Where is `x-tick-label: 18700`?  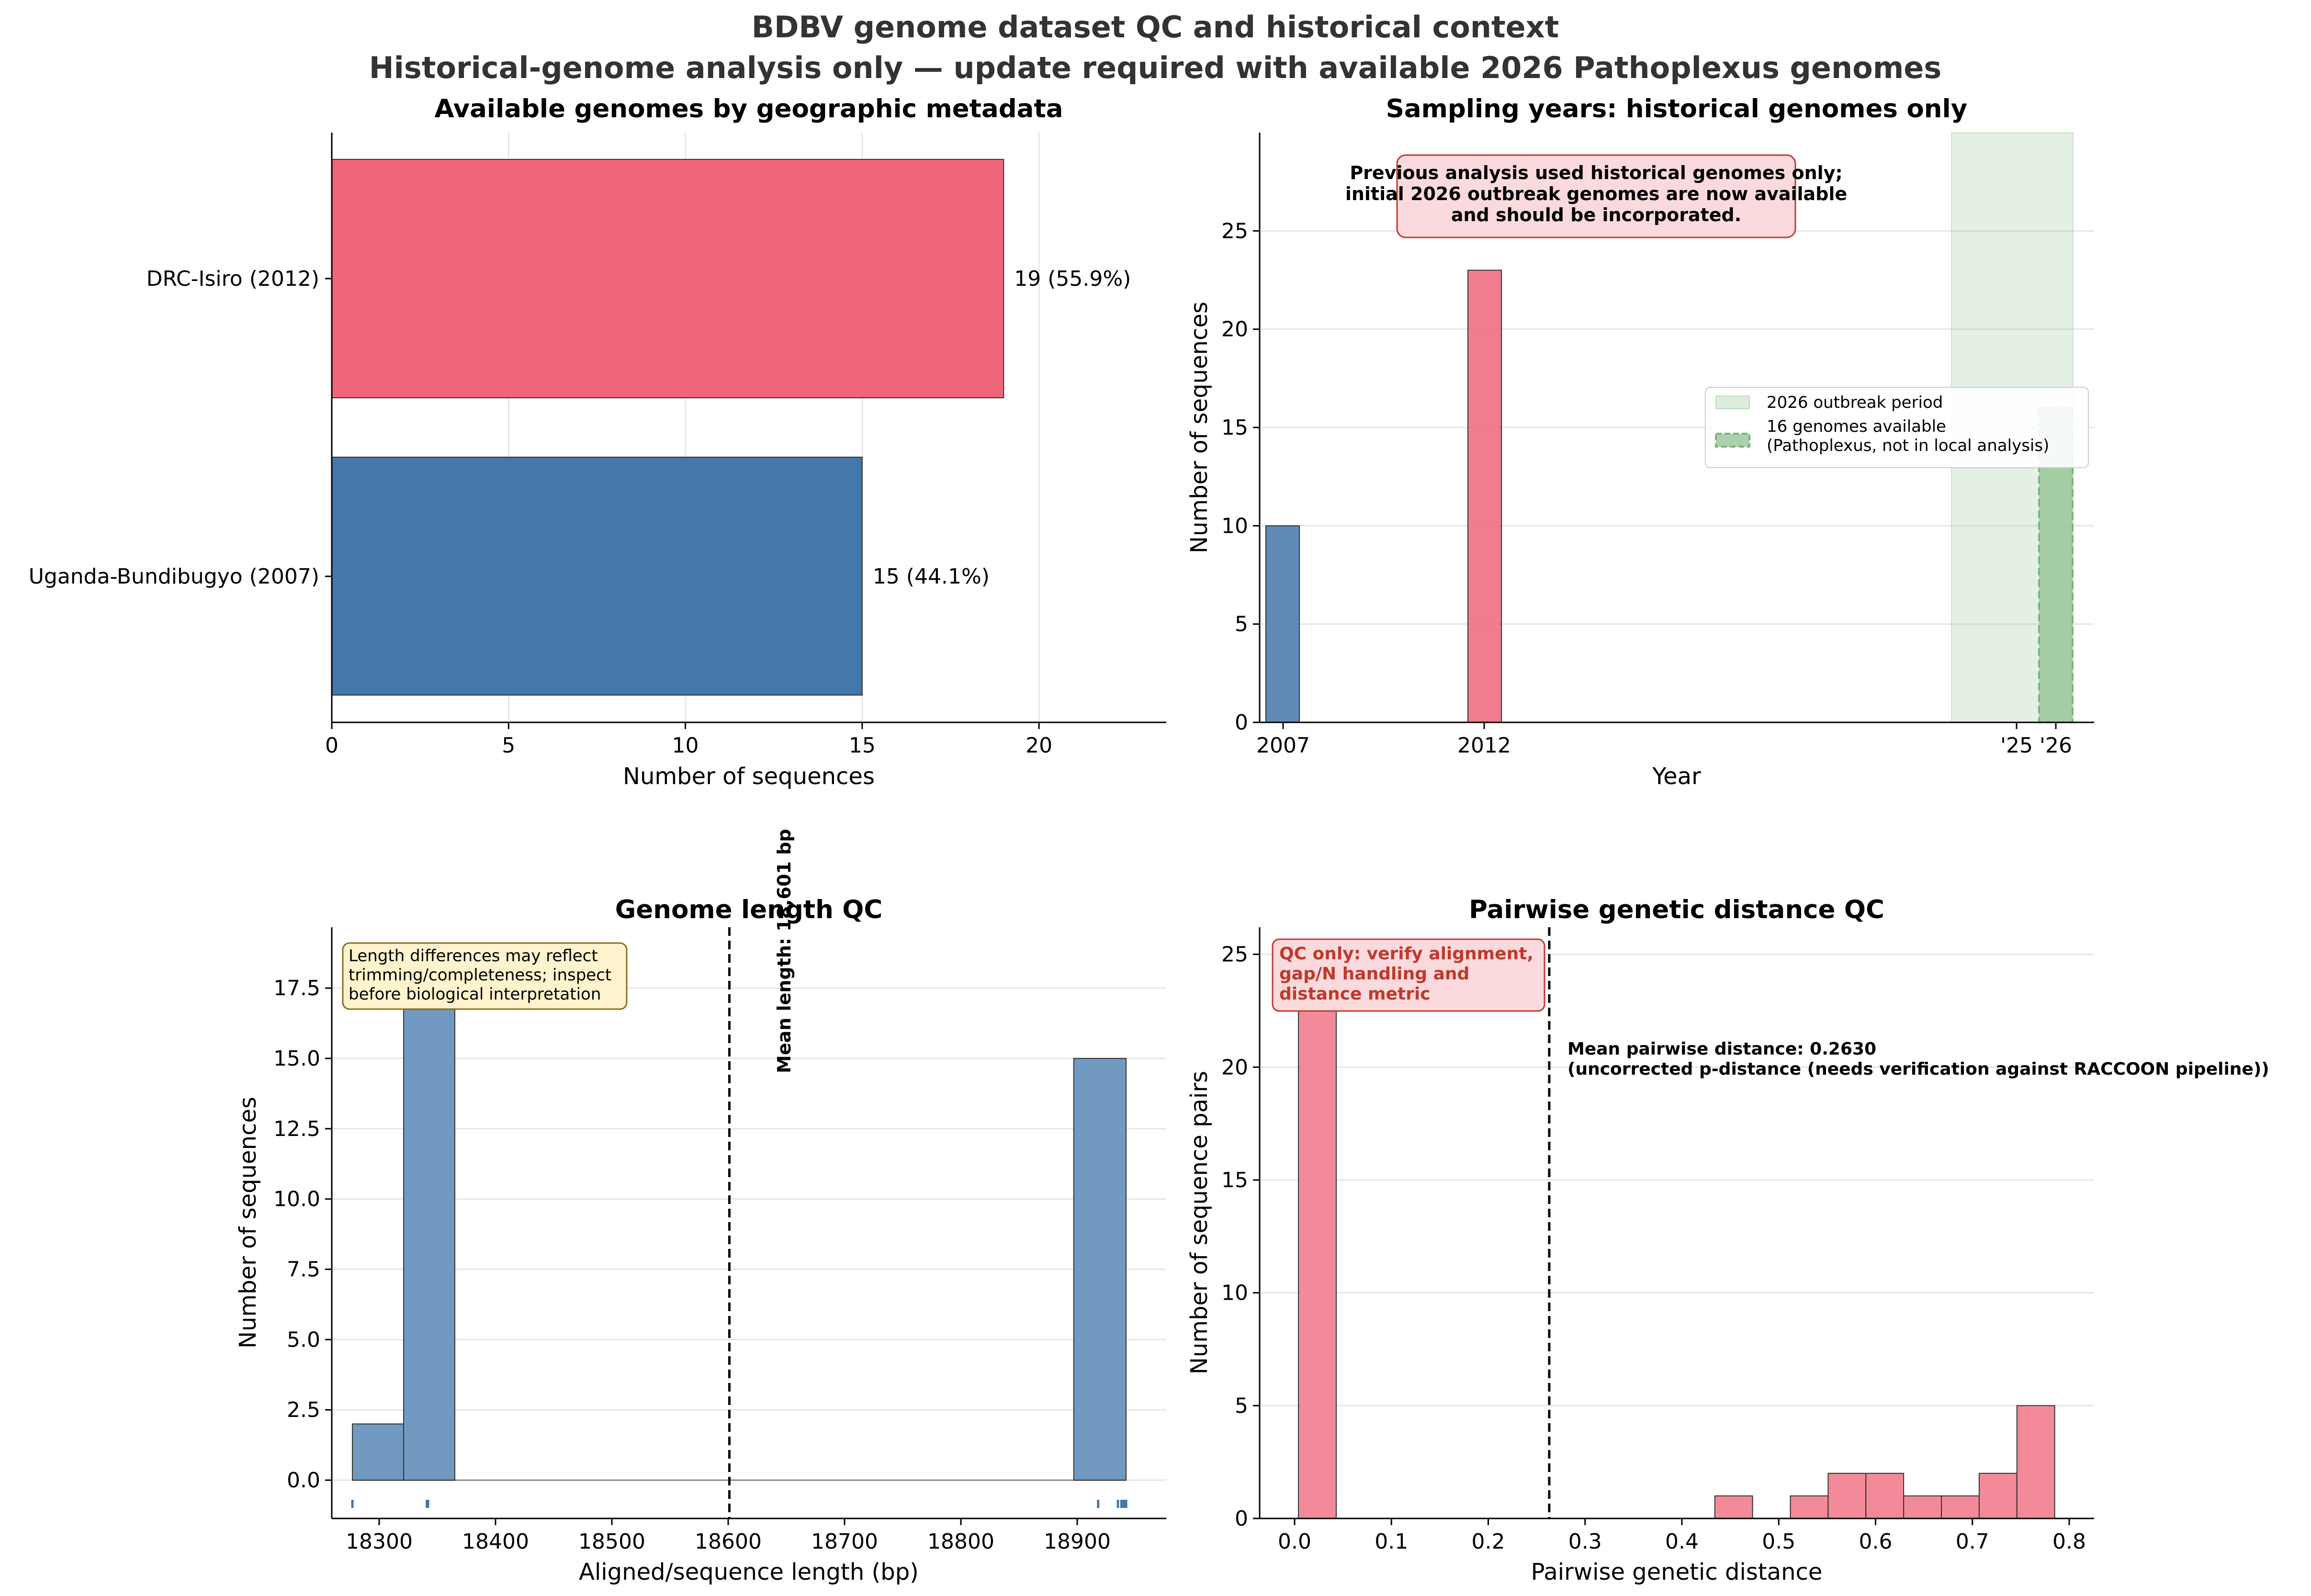
x-tick-label: 18700 is located at coordinates (844, 1541).